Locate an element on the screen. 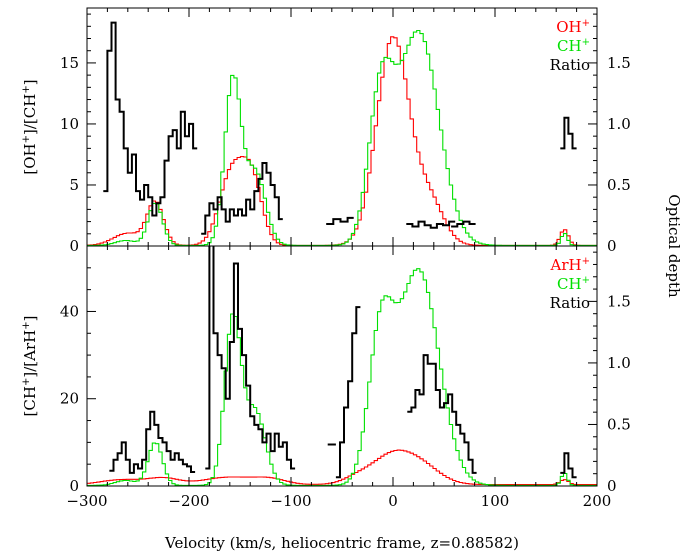 The image size is (697, 557). legend-entry-oh-plus: OH+ is located at coordinates (573, 27).